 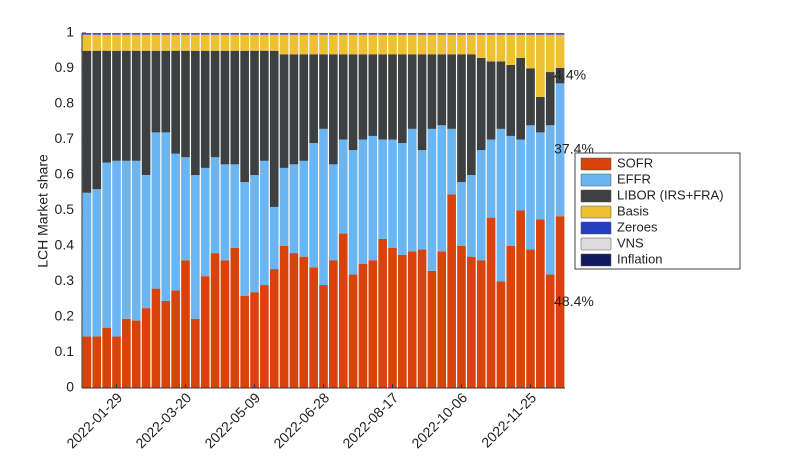 I want to click on x-tick-label: 2022-08-17, so click(x=370, y=420).